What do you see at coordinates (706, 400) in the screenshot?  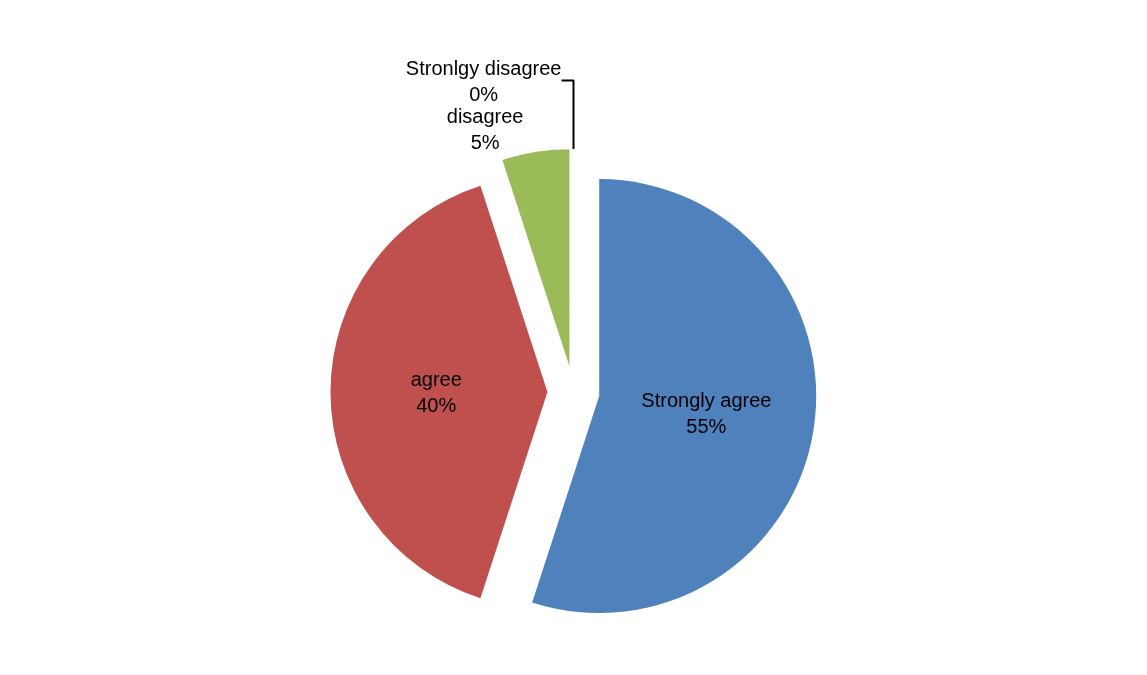 I see `slice-label: Strongly agree` at bounding box center [706, 400].